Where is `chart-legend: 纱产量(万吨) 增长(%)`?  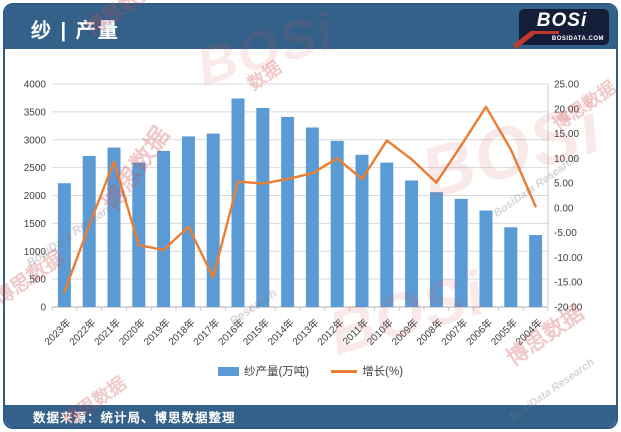
chart-legend: 纱产量(万吨) 增长(%) is located at coordinates (310, 371).